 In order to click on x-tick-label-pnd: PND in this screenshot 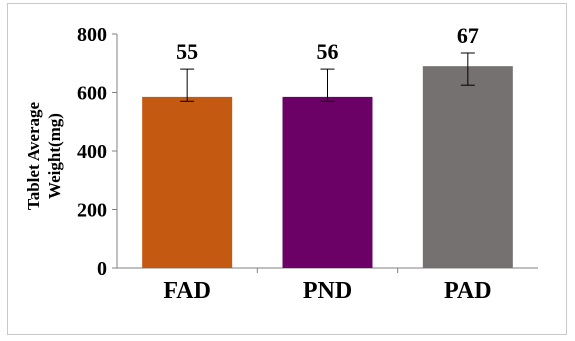, I will do `click(327, 291)`.